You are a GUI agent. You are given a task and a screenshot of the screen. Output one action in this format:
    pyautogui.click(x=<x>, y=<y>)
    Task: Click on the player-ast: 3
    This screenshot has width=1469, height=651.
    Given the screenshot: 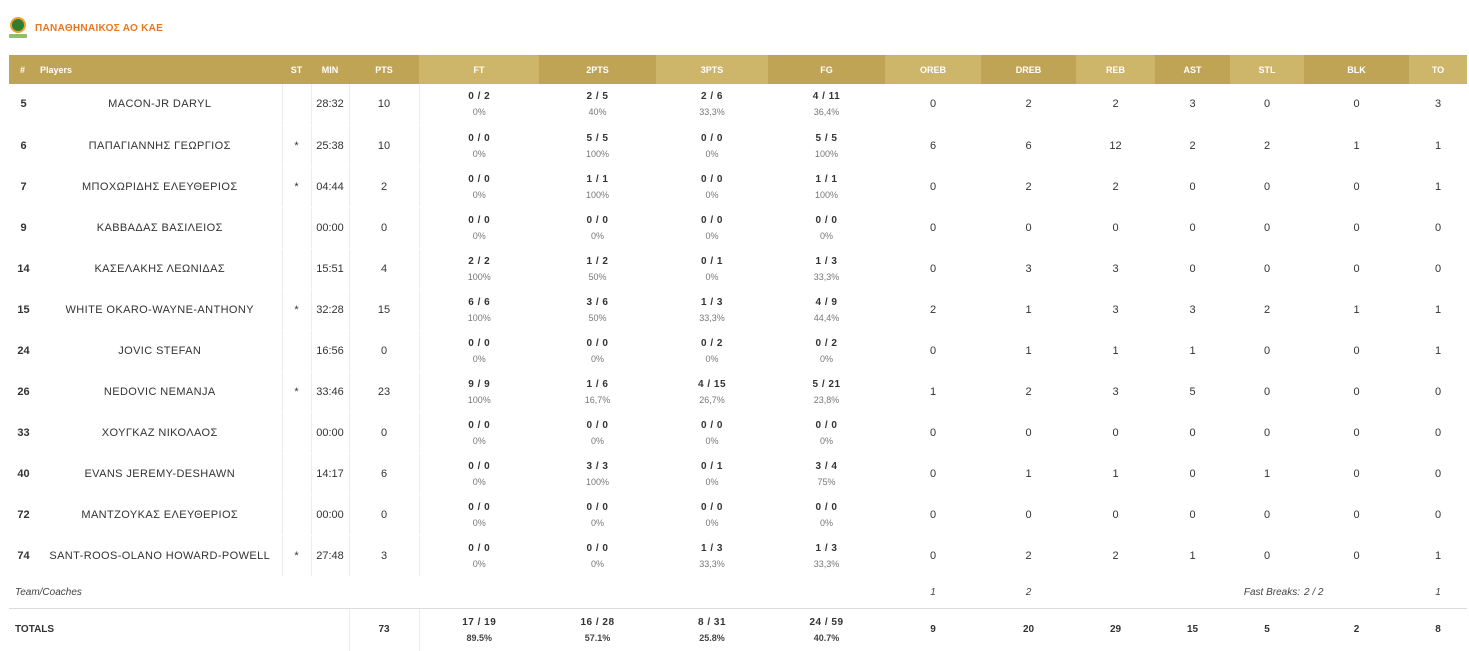 What is the action you would take?
    pyautogui.click(x=1192, y=105)
    